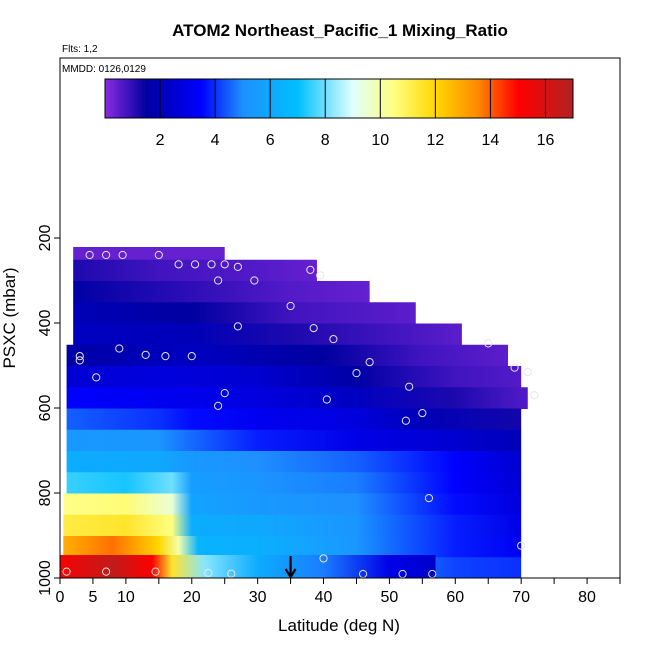  I want to click on colorbar-tick-label: 2, so click(160, 140).